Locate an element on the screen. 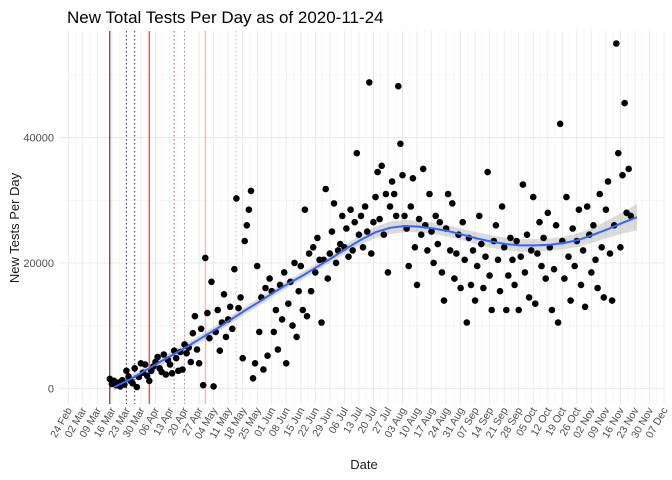 The height and width of the screenshot is (480, 672). y-axis-ticks: 0 20000 40000 is located at coordinates (38, 264).